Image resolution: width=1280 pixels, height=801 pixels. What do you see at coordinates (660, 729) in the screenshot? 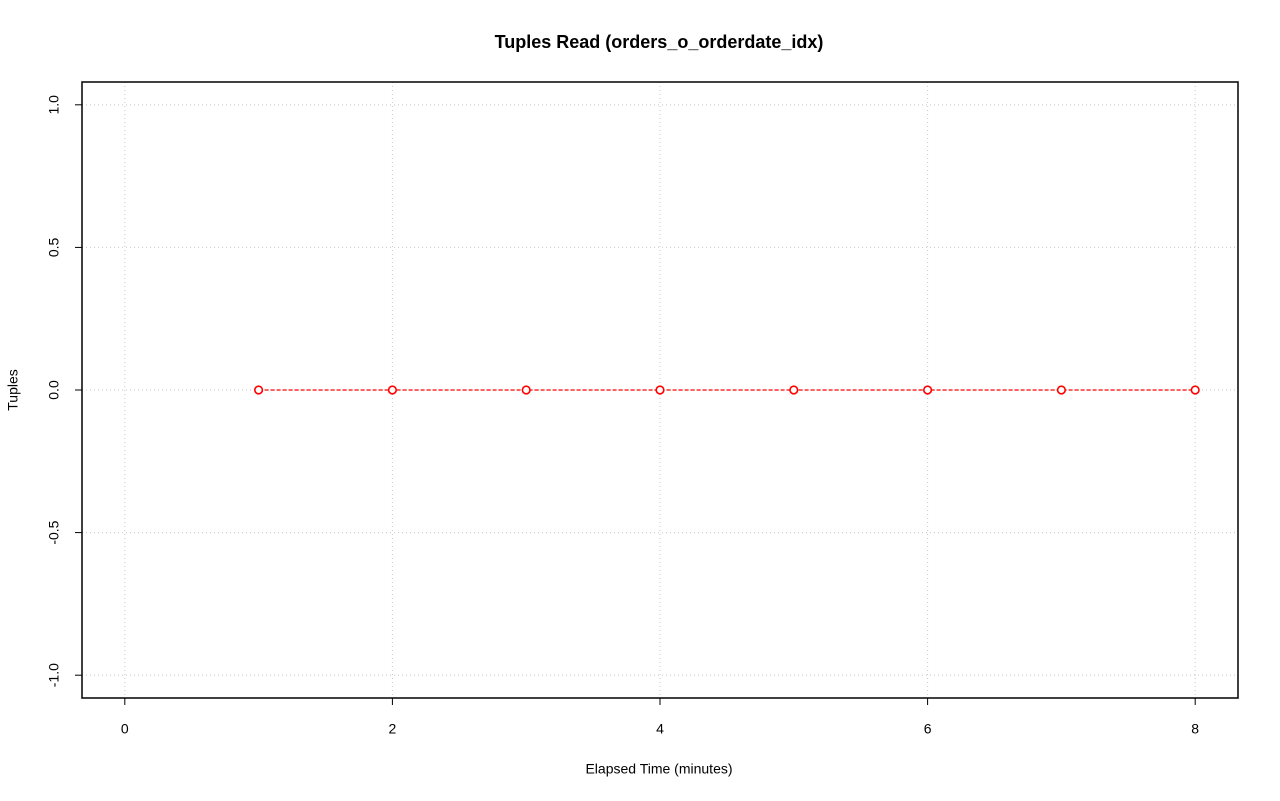
I see `x-tick-label: 4` at bounding box center [660, 729].